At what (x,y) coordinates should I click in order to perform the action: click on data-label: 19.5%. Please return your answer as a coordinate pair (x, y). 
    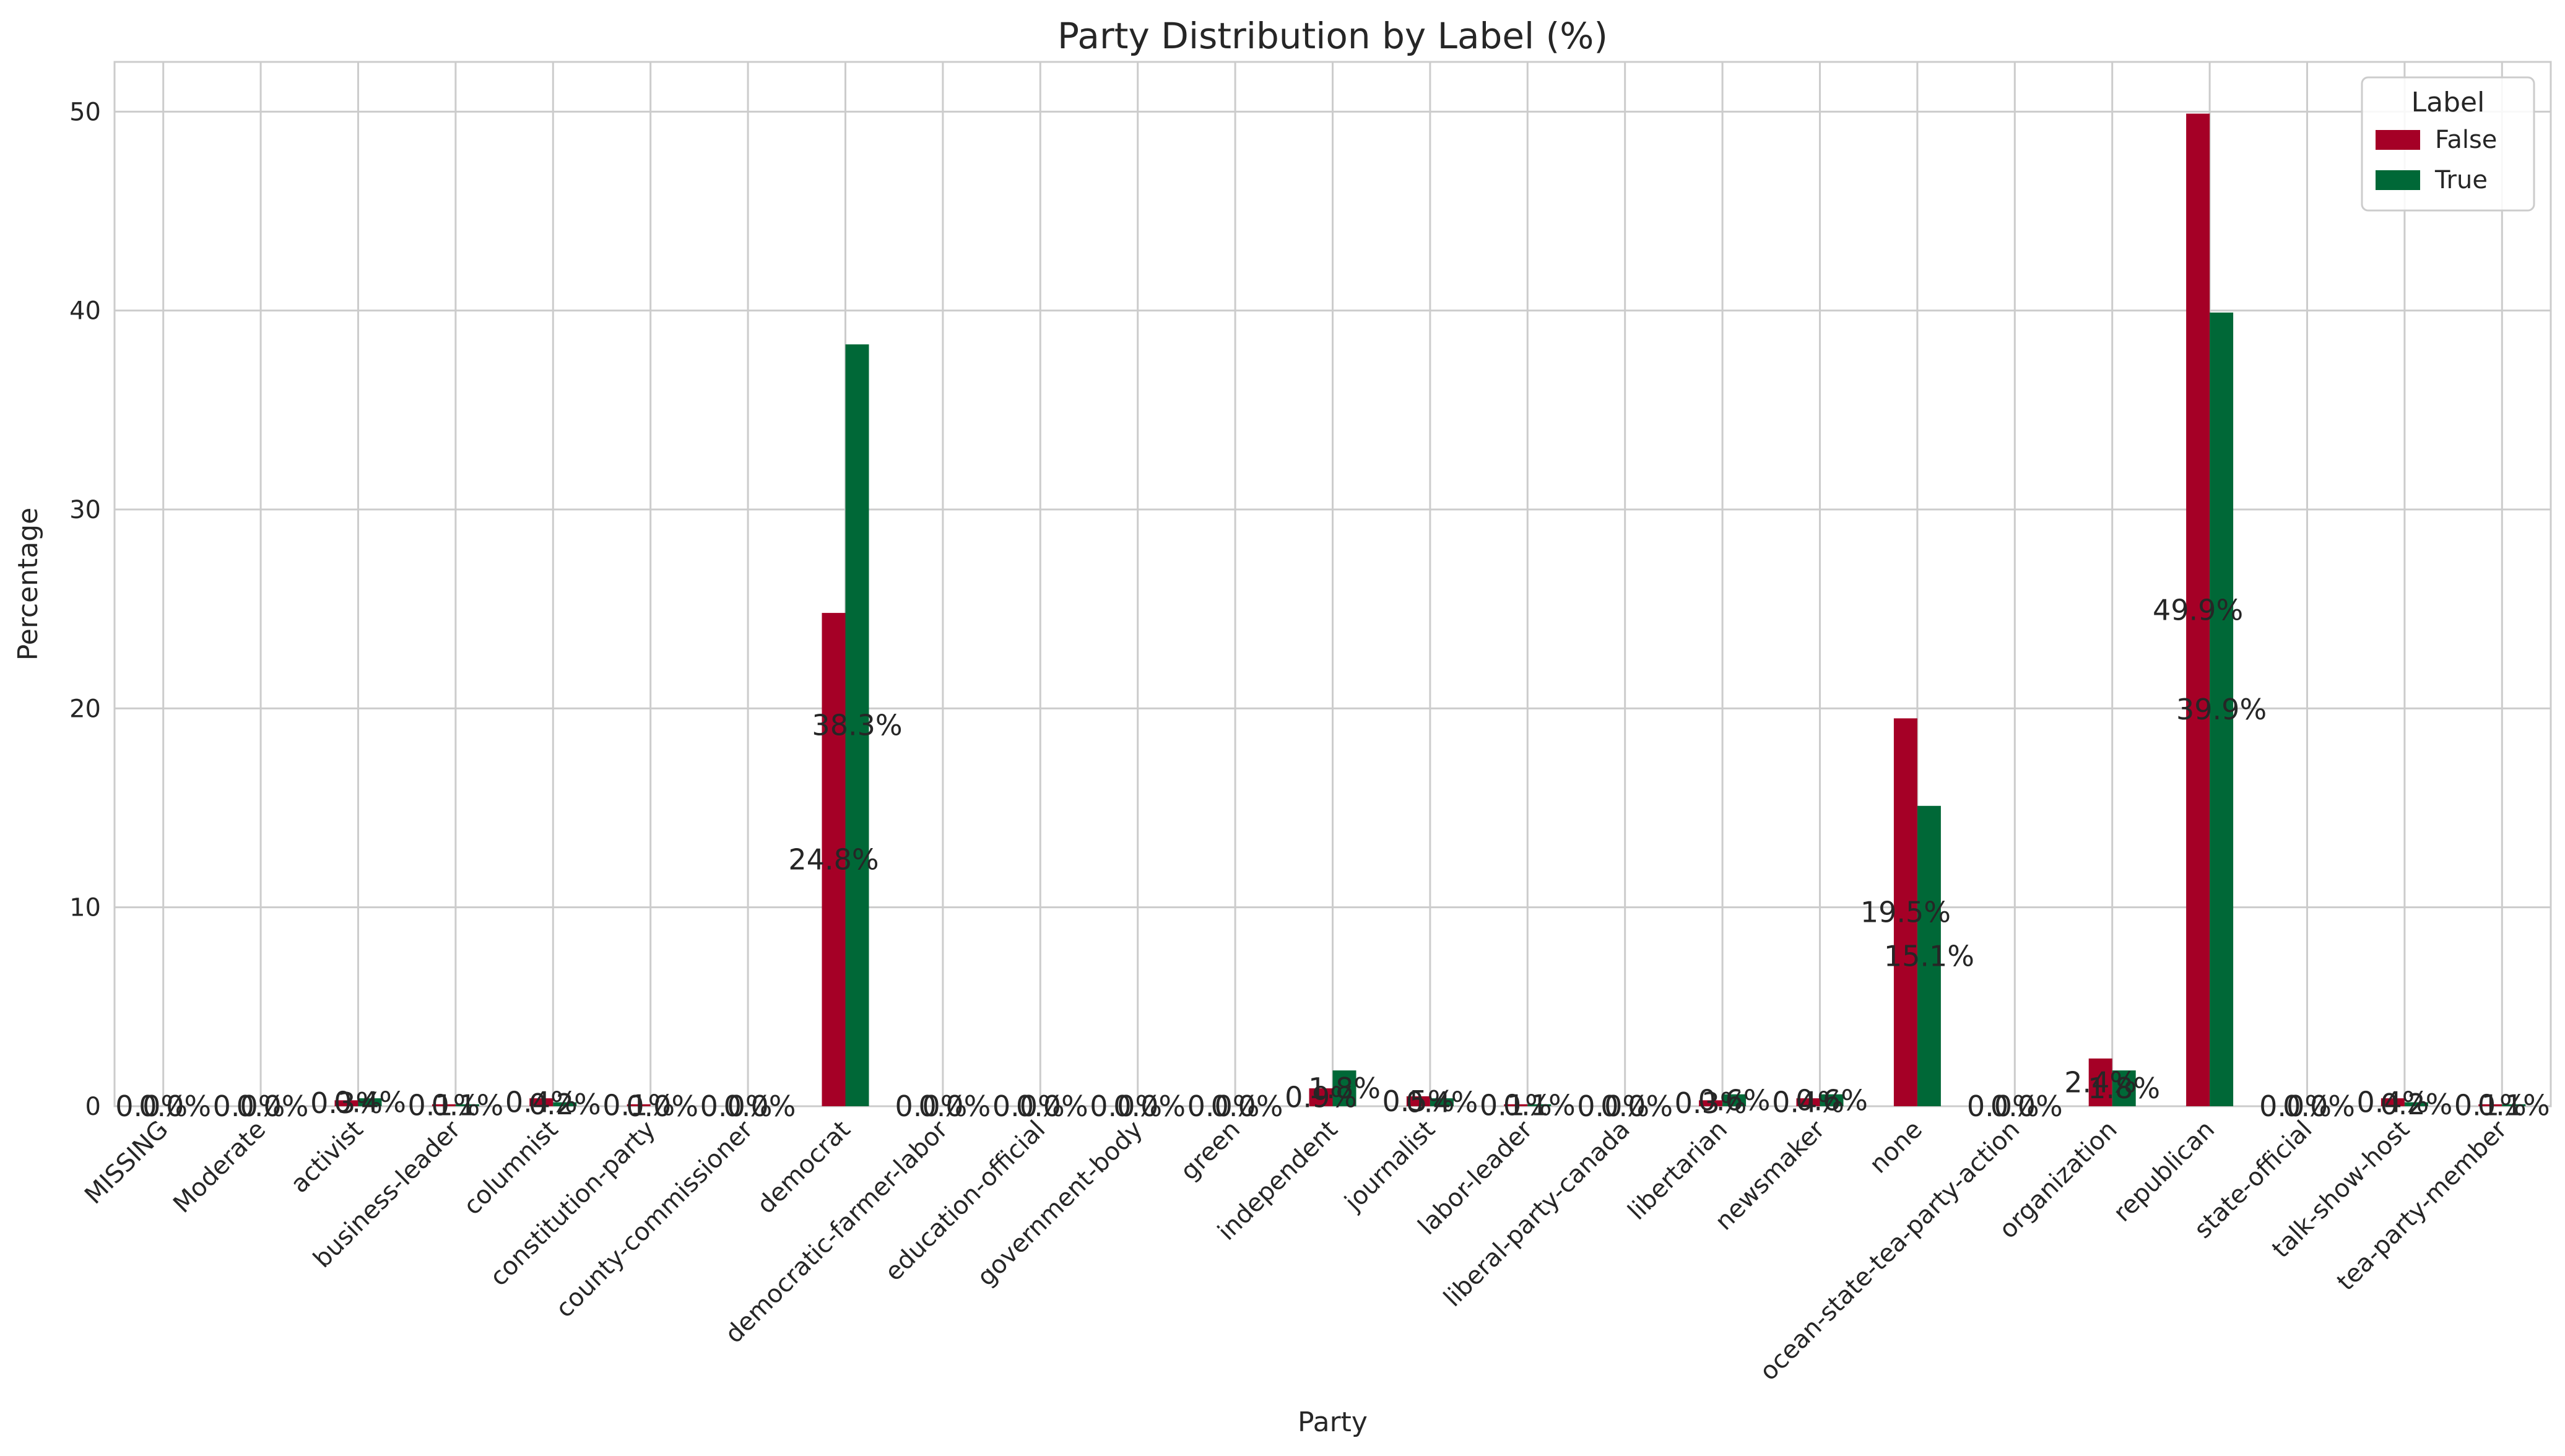
    Looking at the image, I should click on (1906, 913).